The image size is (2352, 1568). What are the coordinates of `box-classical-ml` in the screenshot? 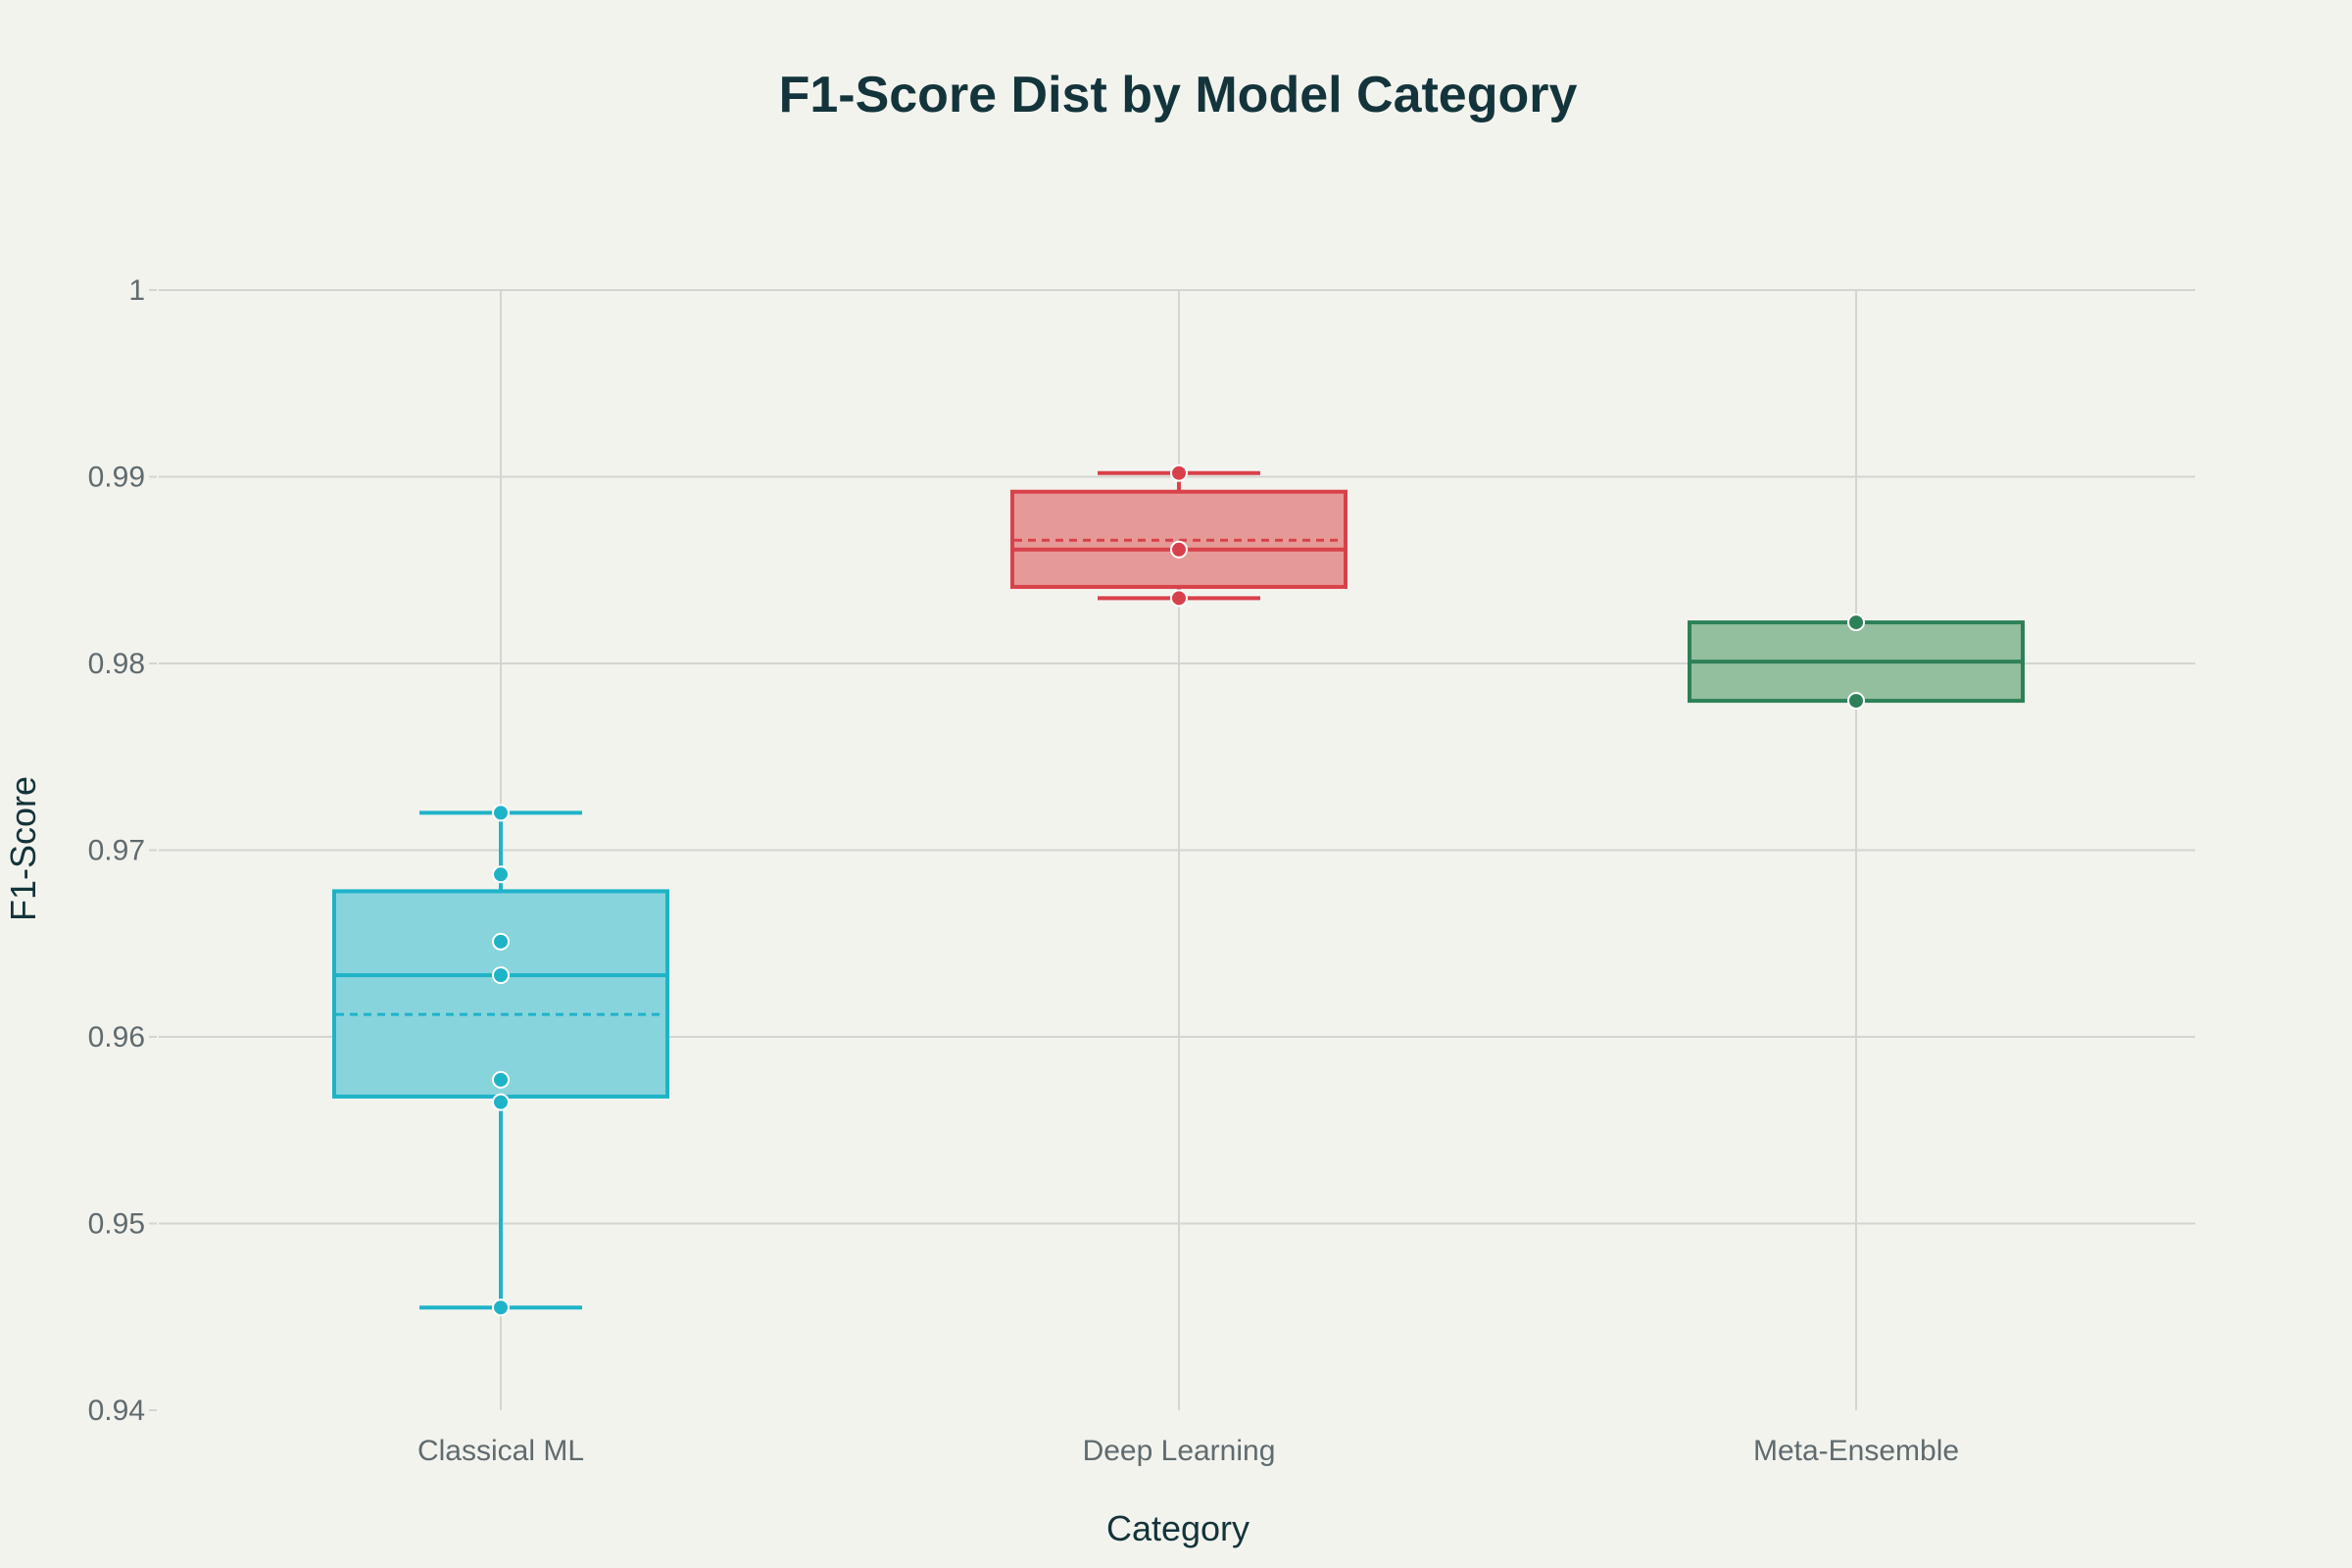 It's located at (500, 1060).